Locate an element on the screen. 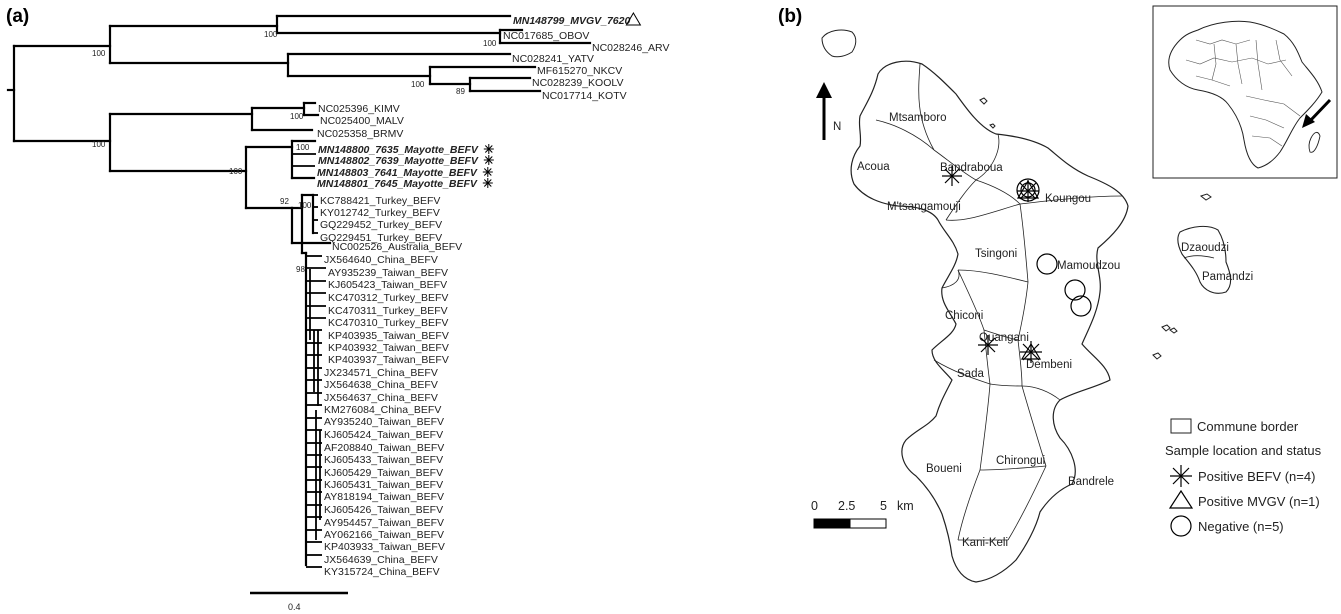  commune-label: Kani-Keli is located at coordinates (985, 543).